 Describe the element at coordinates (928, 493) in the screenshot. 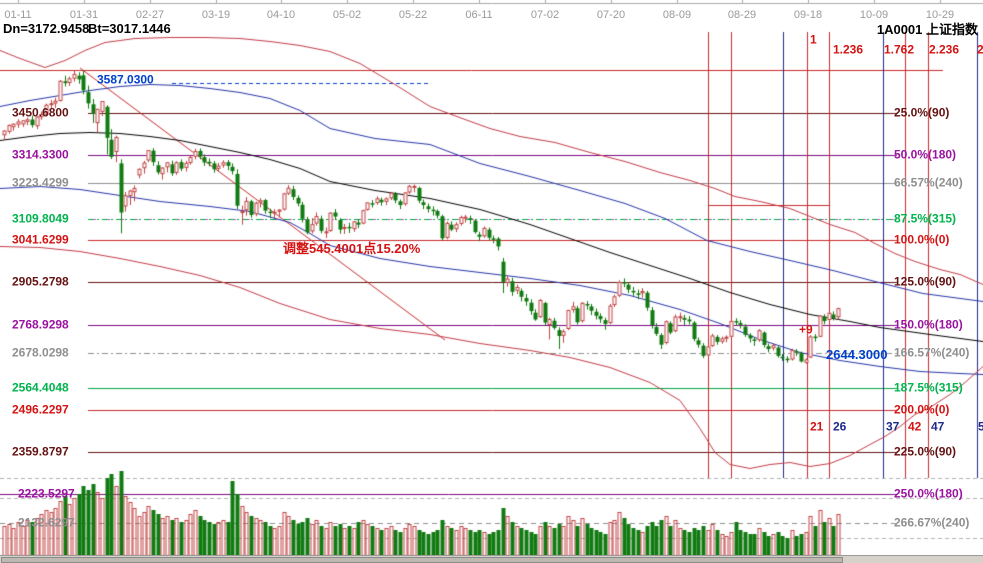

I see `fib-percent-label: 250.0%(180)` at that location.